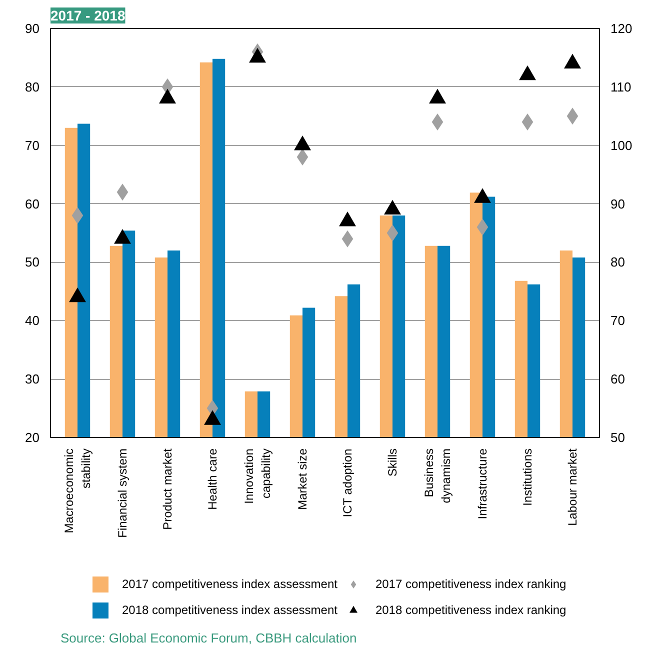 The image size is (654, 654). What do you see at coordinates (617, 379) in the screenshot?
I see `y2-tick-label: 60` at bounding box center [617, 379].